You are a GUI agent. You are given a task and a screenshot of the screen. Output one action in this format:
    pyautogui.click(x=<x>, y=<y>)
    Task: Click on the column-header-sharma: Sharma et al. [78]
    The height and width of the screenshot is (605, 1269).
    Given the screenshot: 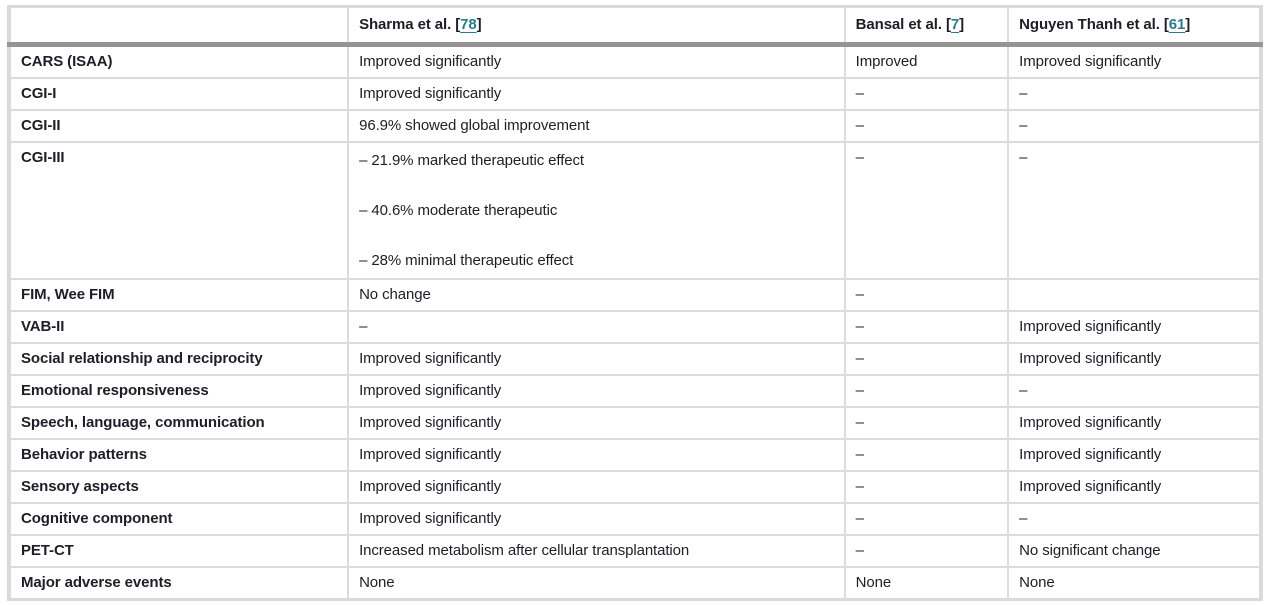 What is the action you would take?
    pyautogui.click(x=596, y=26)
    